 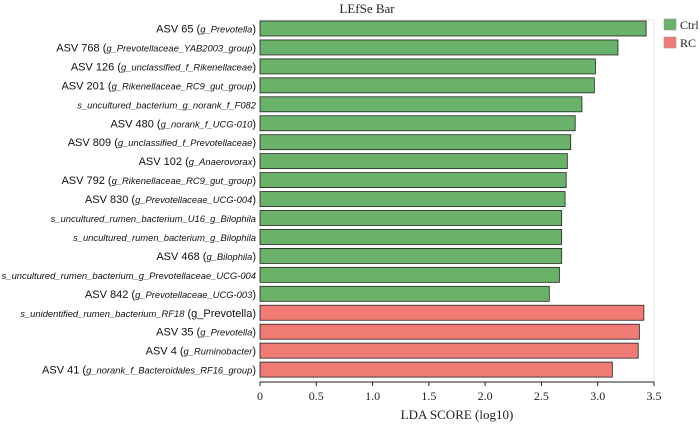 I want to click on category-label-18-ital: g_Ruminobacter, so click(x=219, y=351).